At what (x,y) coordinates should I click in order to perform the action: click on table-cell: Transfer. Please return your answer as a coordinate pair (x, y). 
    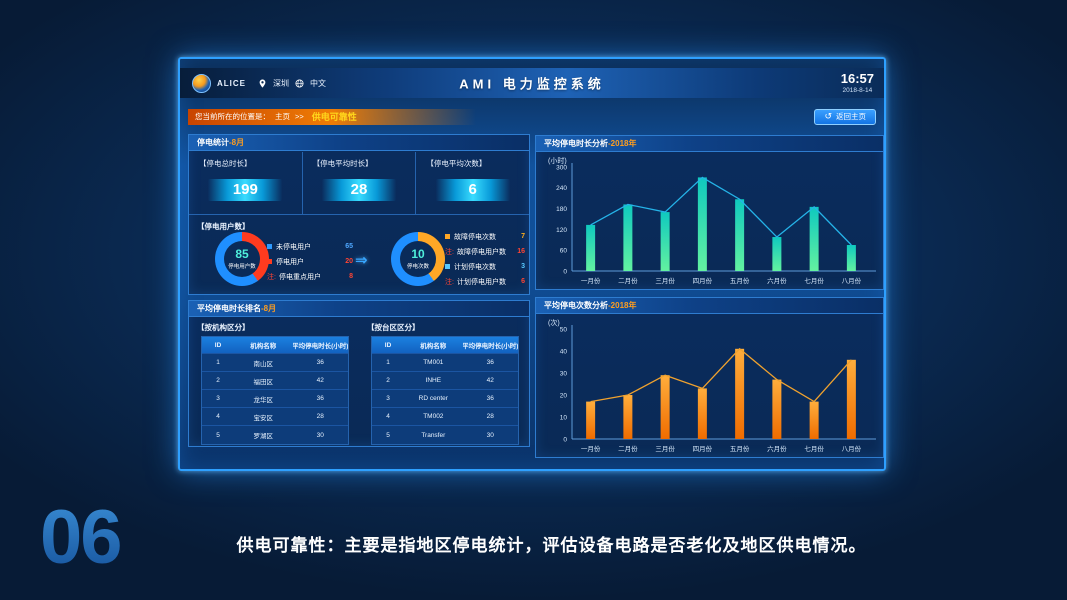
    Looking at the image, I should click on (433, 435).